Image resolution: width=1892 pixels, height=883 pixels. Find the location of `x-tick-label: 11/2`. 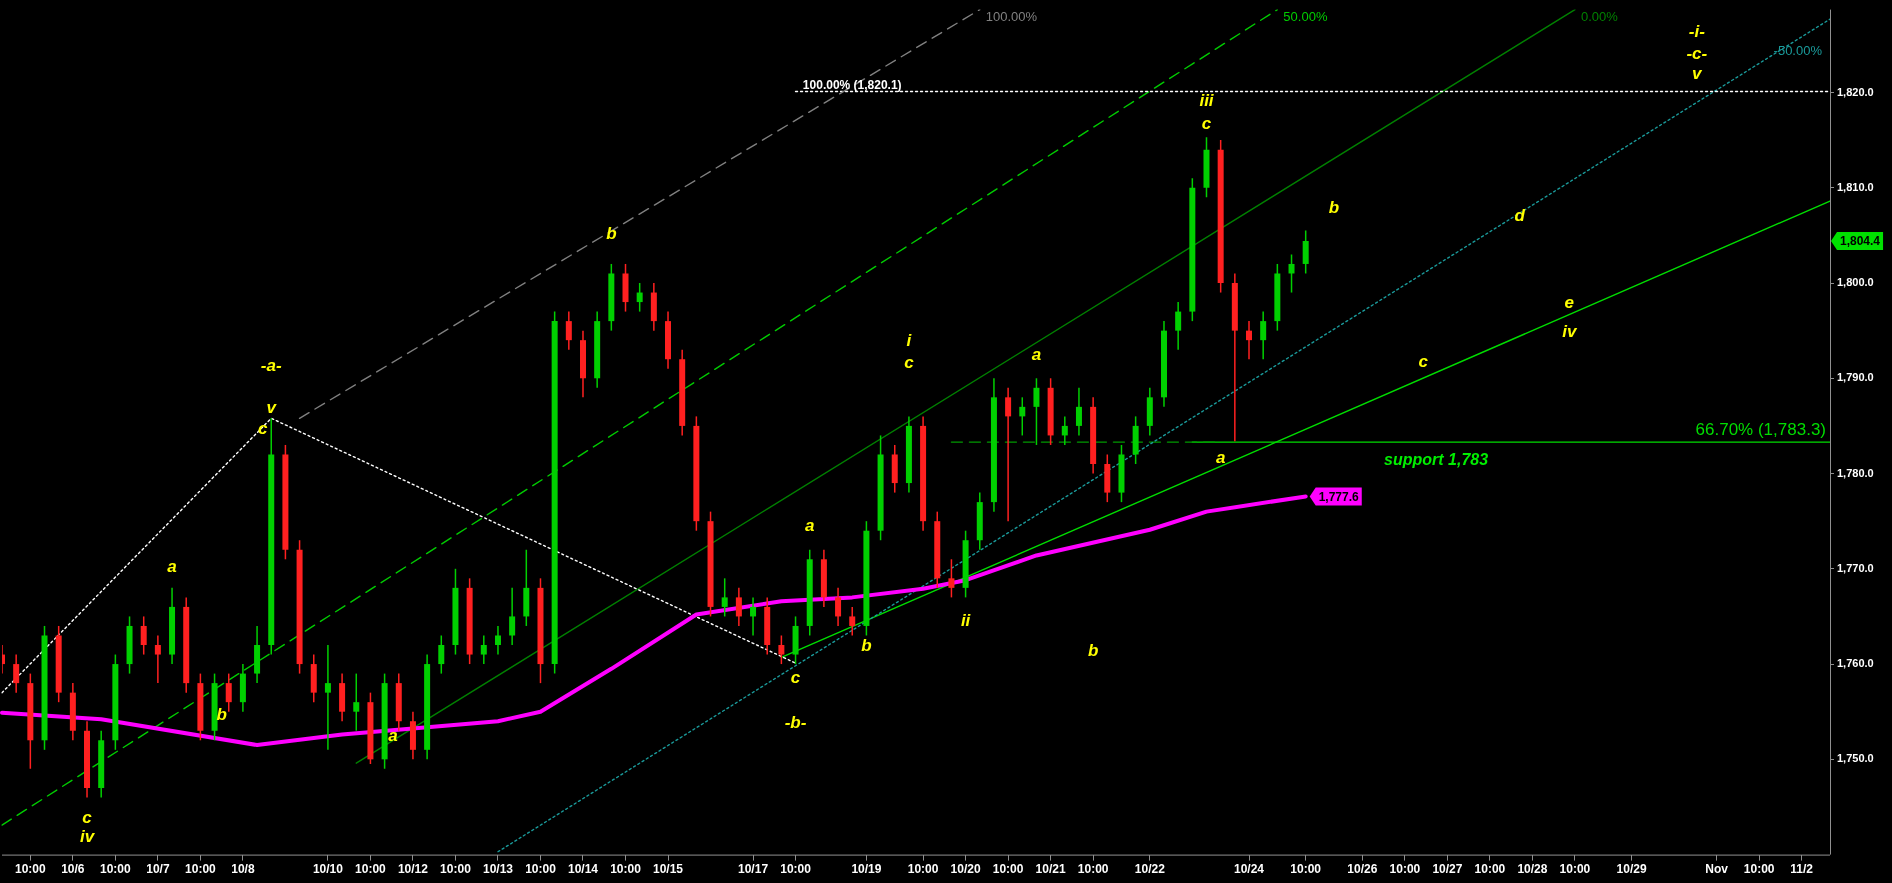

x-tick-label: 11/2 is located at coordinates (1802, 869).